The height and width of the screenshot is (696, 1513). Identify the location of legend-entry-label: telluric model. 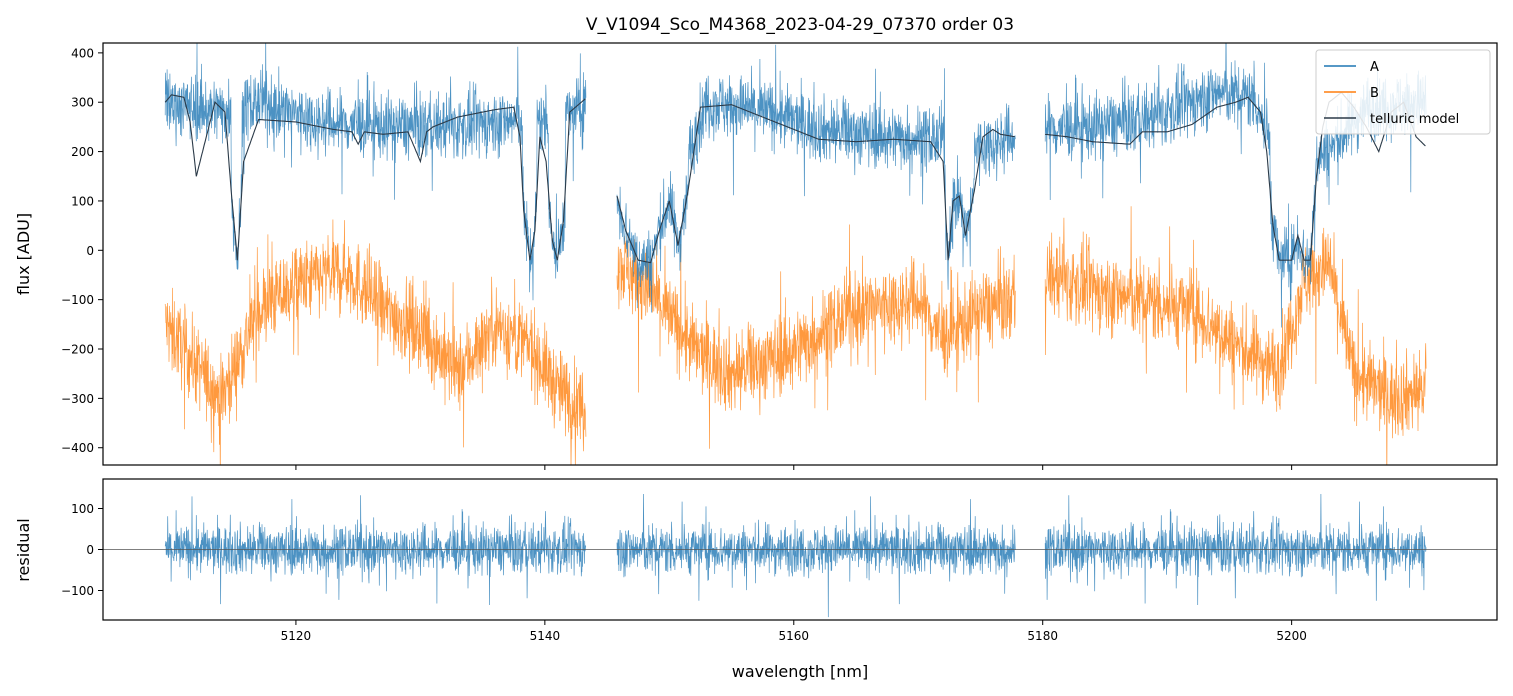
(1414, 119).